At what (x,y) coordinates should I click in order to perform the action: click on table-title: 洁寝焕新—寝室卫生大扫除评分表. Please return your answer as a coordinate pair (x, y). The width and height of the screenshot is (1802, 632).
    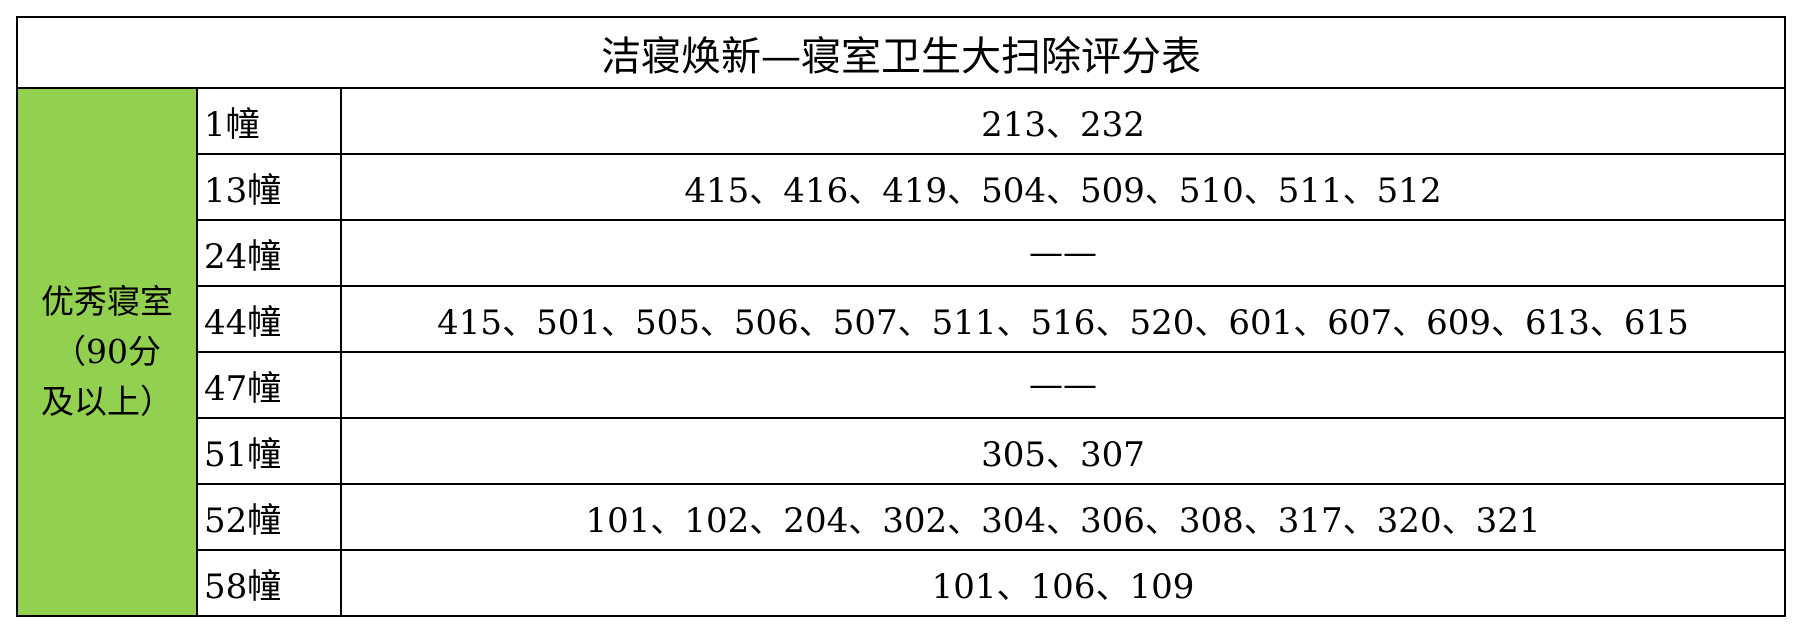
    Looking at the image, I should click on (901, 52).